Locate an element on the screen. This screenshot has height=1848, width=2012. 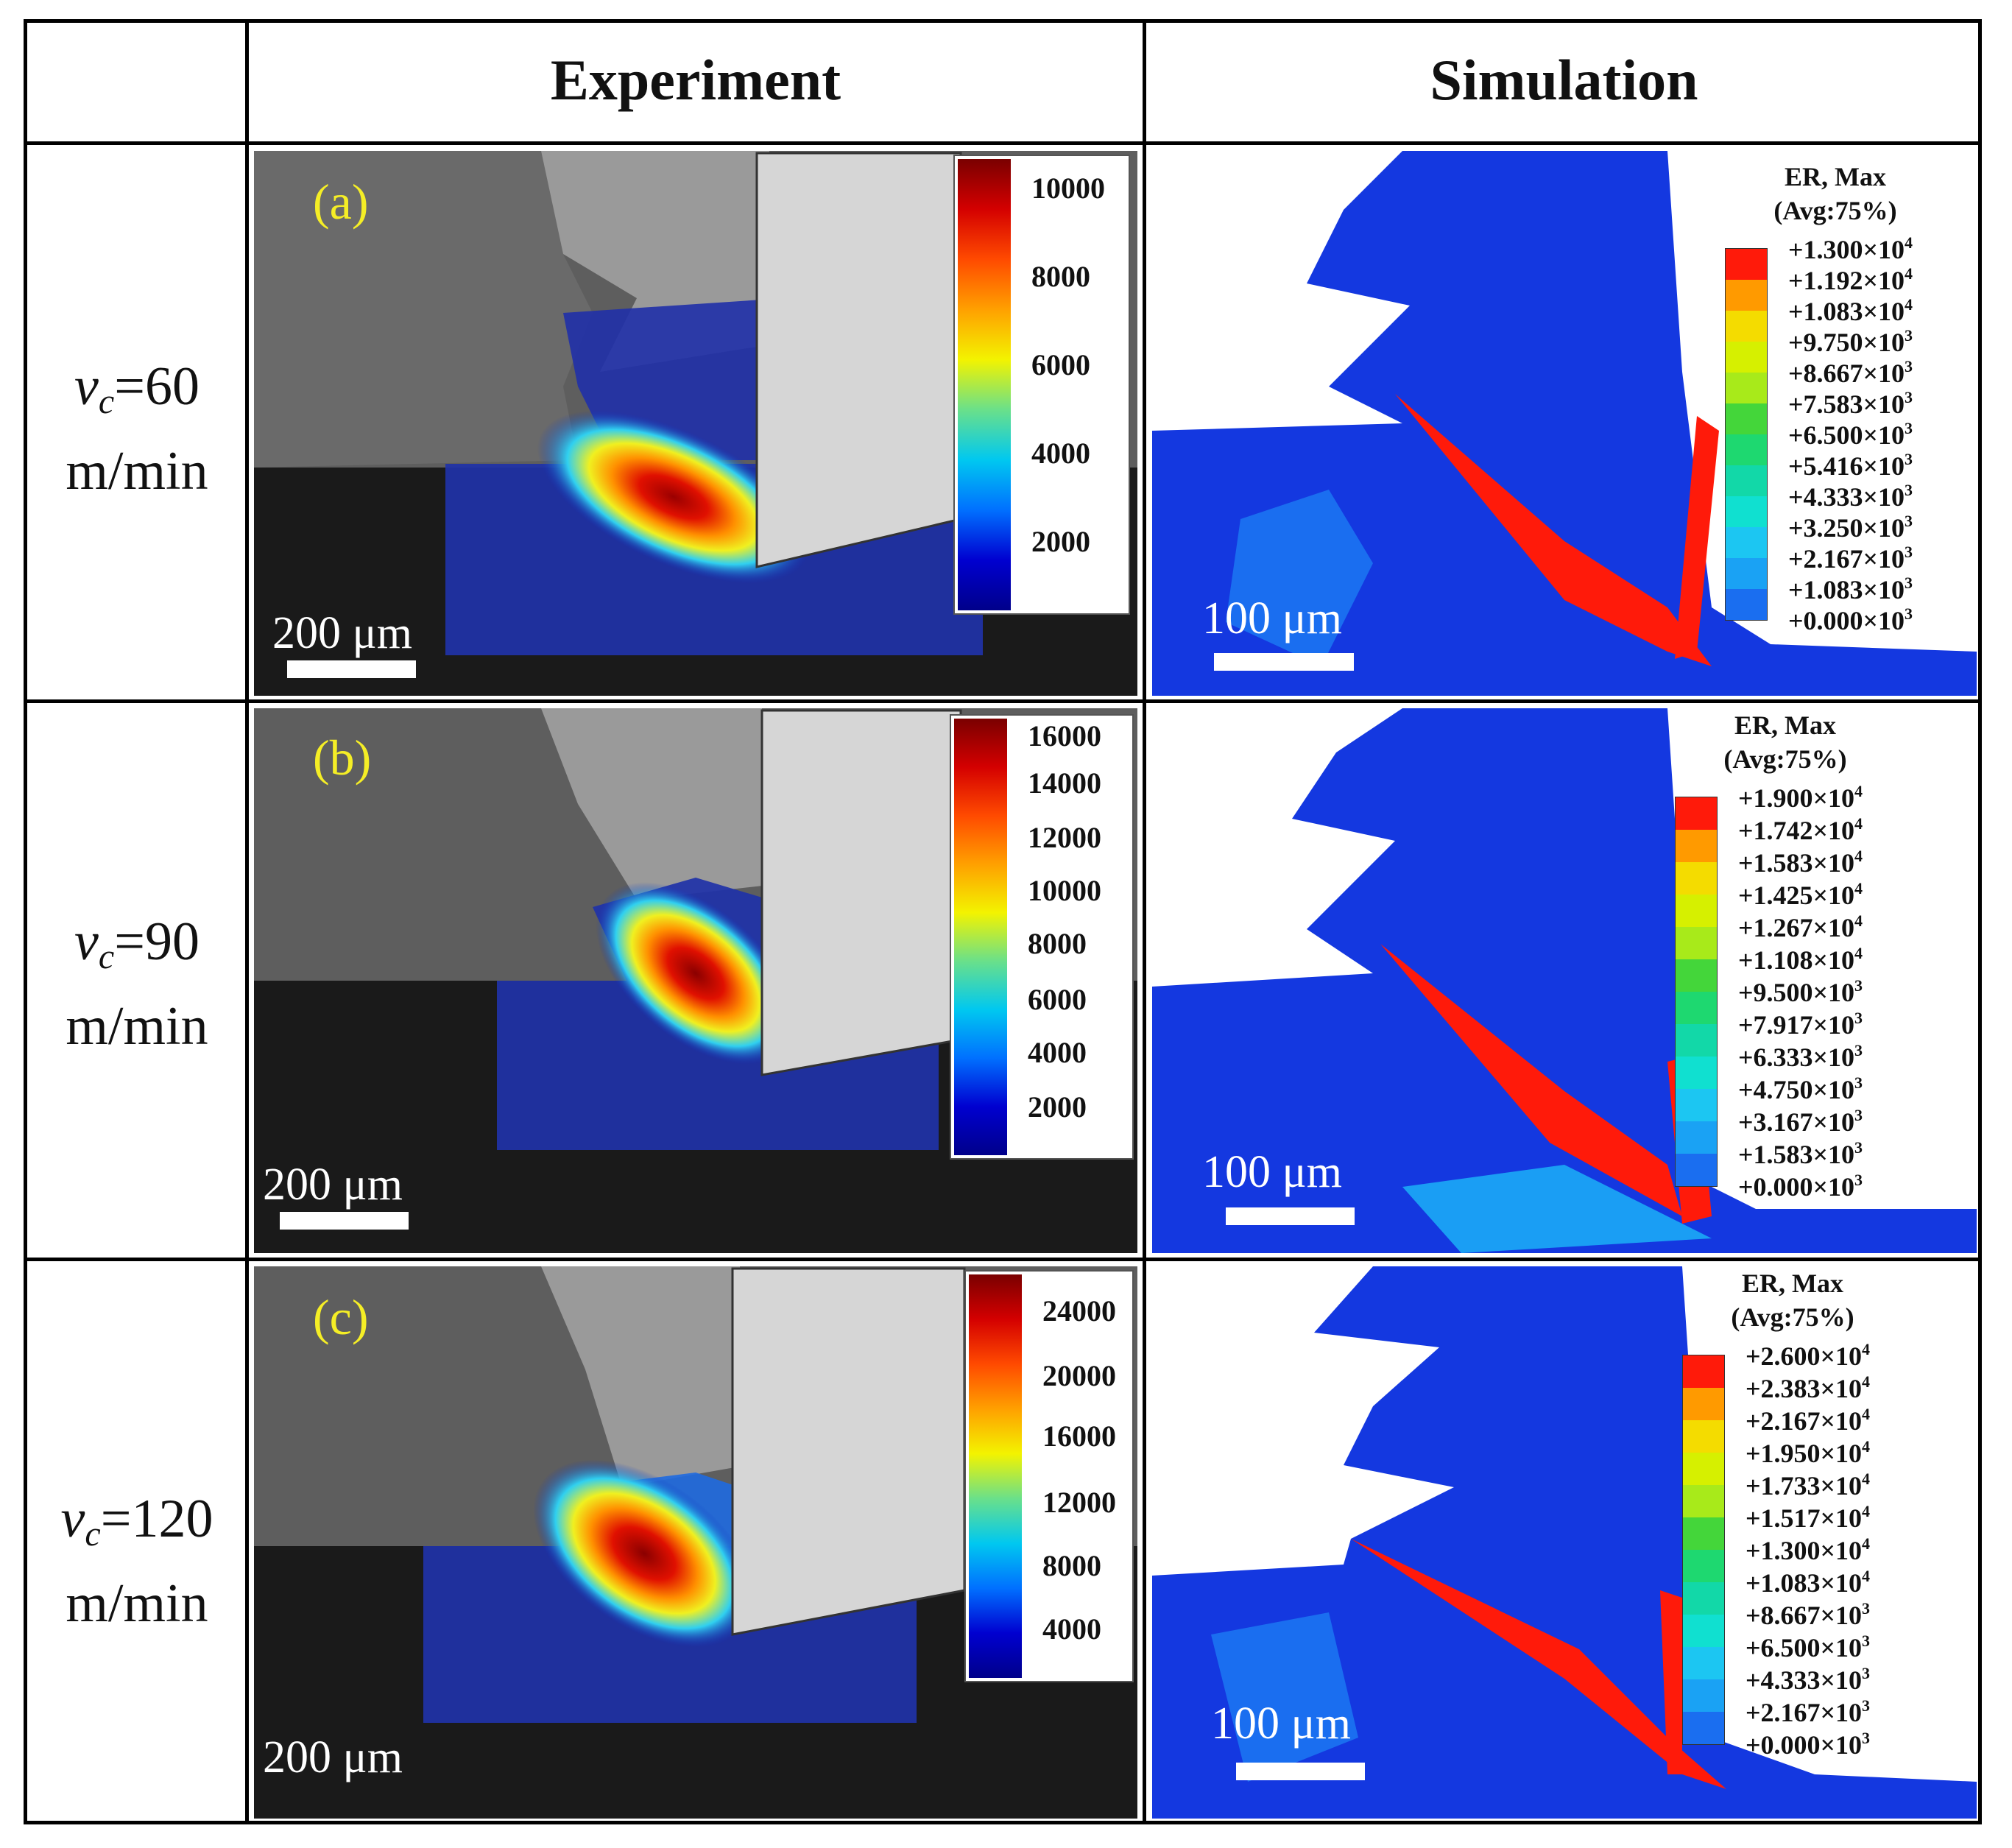
legend-value: +9.500×103 is located at coordinates (1800, 991).